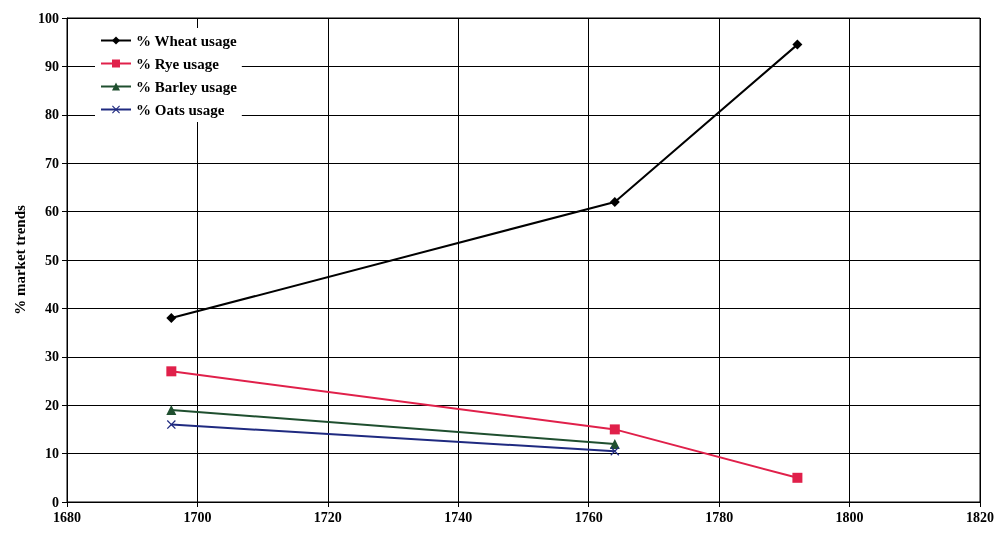 Image resolution: width=1005 pixels, height=543 pixels. I want to click on y-axis-title: % market trends, so click(19, 259).